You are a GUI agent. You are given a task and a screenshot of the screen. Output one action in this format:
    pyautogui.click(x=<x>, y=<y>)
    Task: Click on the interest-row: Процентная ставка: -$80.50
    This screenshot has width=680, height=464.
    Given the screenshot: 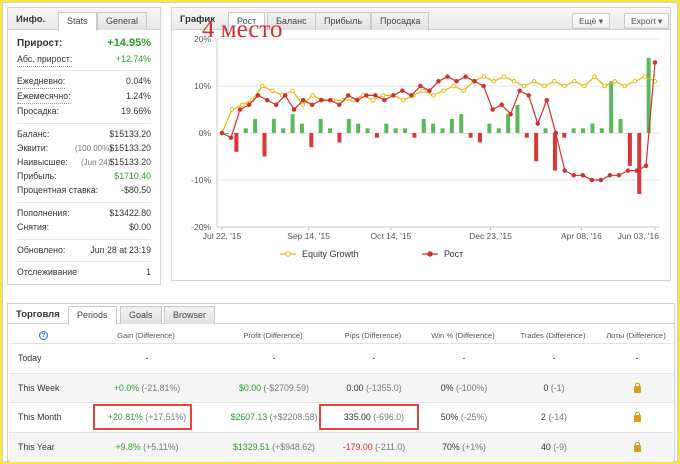 What is the action you would take?
    pyautogui.click(x=84, y=190)
    